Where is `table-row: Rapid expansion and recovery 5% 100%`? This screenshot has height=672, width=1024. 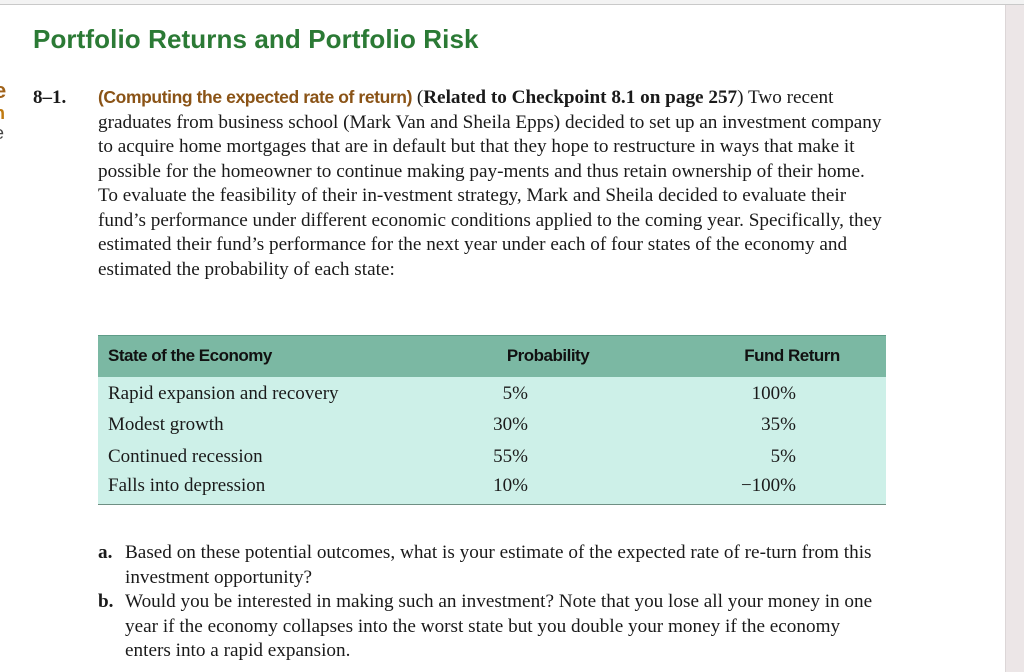
table-row: Rapid expansion and recovery 5% 100% is located at coordinates (492, 392).